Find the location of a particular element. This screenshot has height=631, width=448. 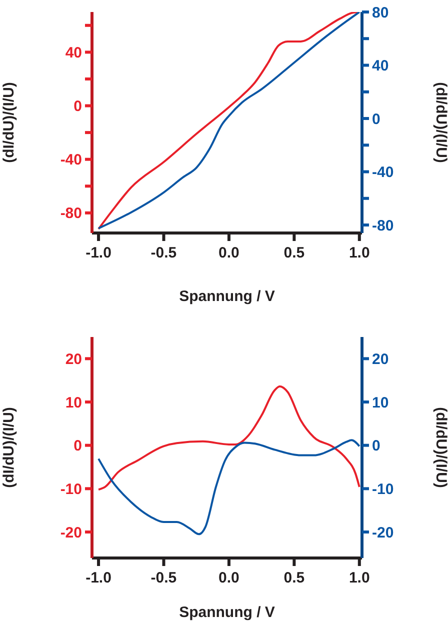

y2-tick-label: 10 is located at coordinates (380, 403).